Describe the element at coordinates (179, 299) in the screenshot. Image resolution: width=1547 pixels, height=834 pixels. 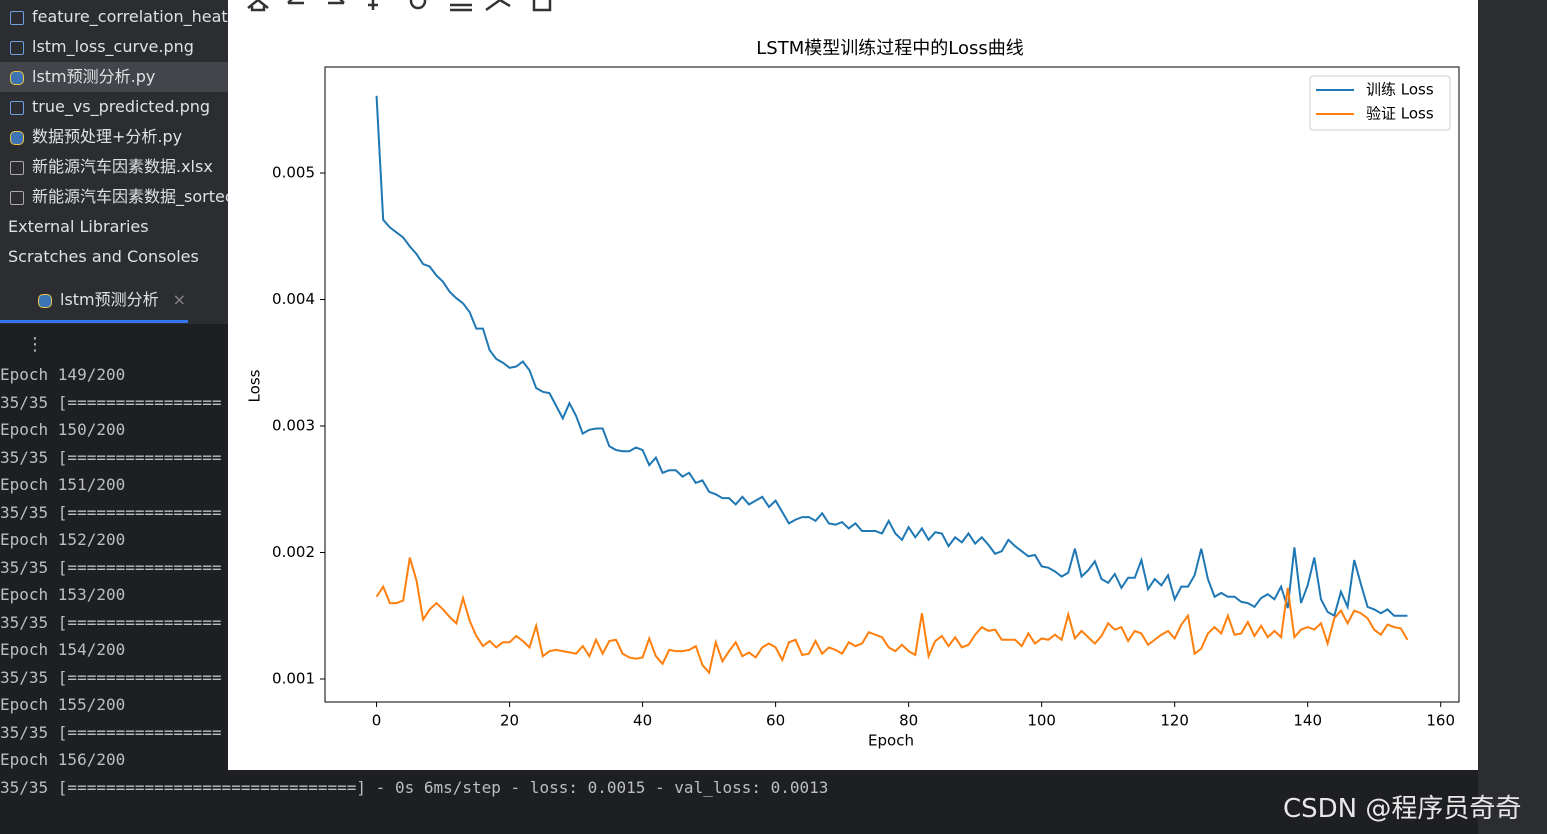
I see `close-icon: ×` at that location.